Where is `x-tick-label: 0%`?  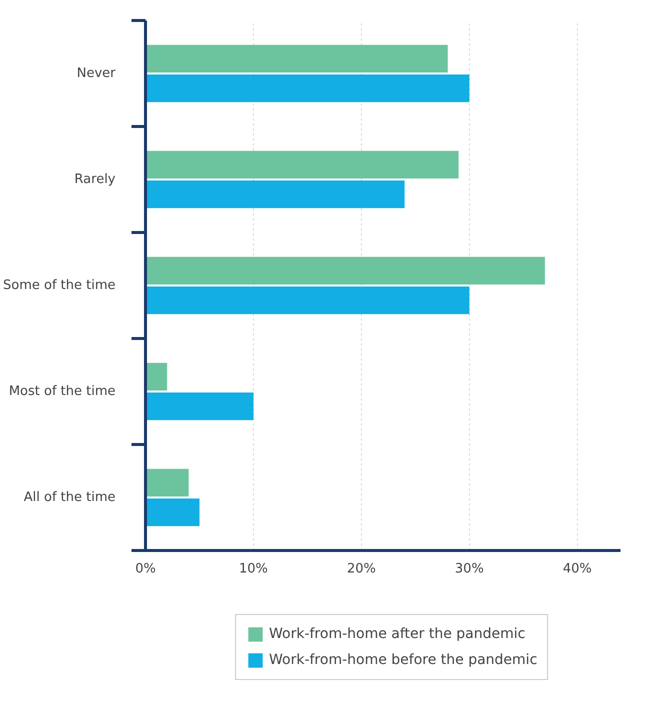 x-tick-label: 0% is located at coordinates (145, 569).